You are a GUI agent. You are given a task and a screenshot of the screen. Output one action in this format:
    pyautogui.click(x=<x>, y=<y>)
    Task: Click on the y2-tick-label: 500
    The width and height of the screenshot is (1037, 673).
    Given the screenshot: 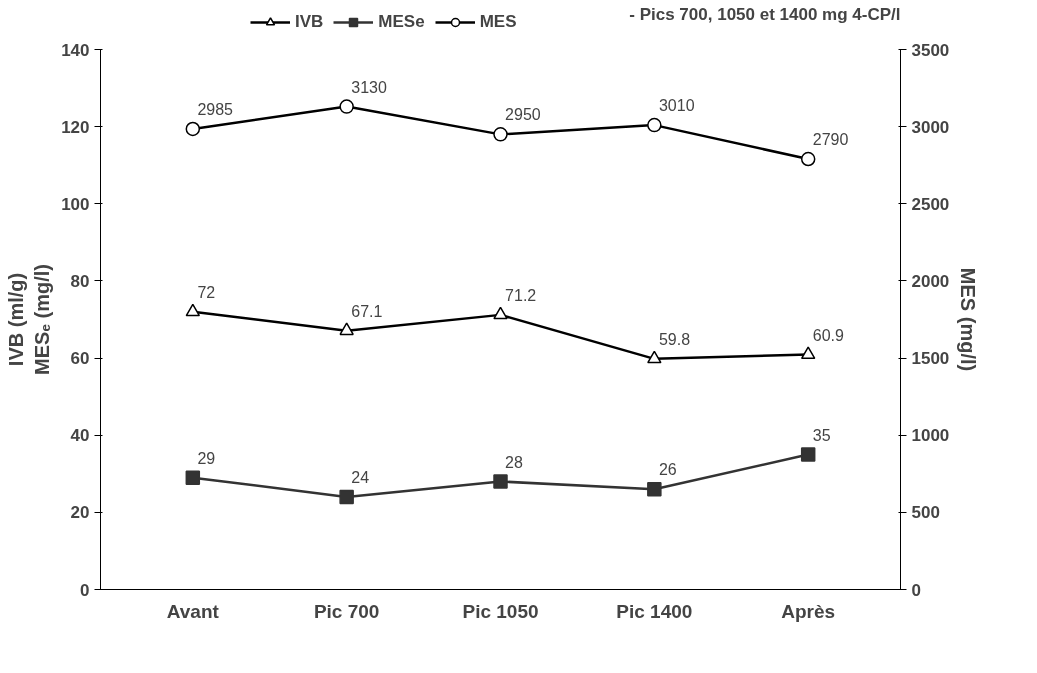 What is the action you would take?
    pyautogui.click(x=925, y=513)
    